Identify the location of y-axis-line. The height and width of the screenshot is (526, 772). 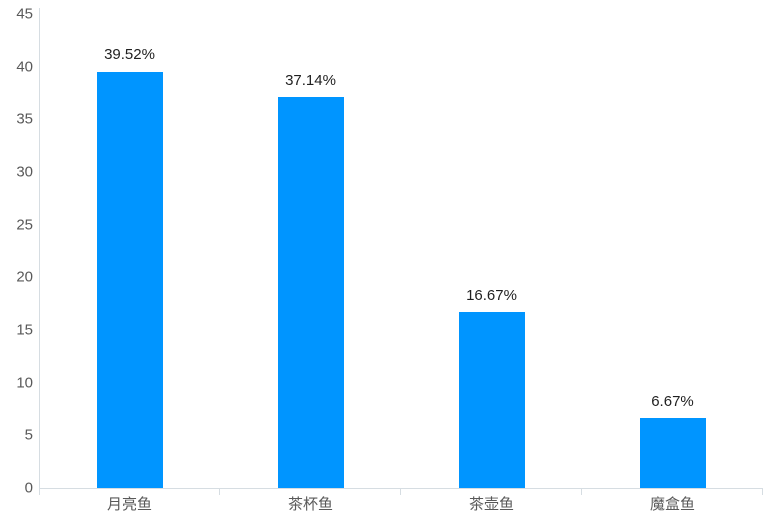
(39, 251).